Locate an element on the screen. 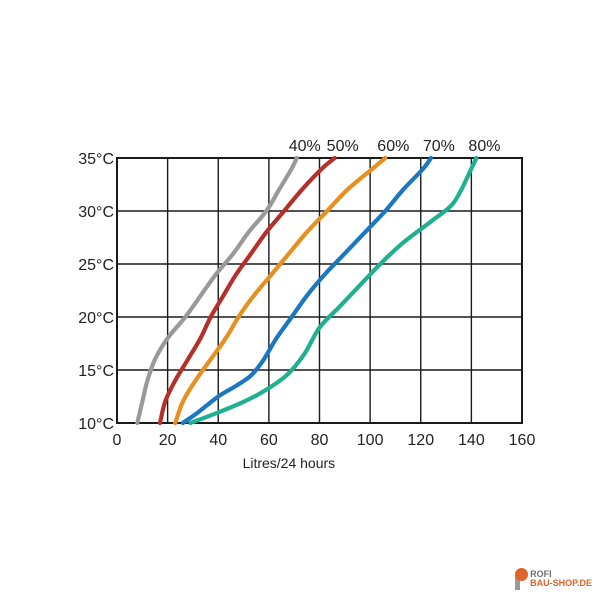 This screenshot has width=600, height=600. logo-text-line2: BAU-SHOP.DE is located at coordinates (561, 583).